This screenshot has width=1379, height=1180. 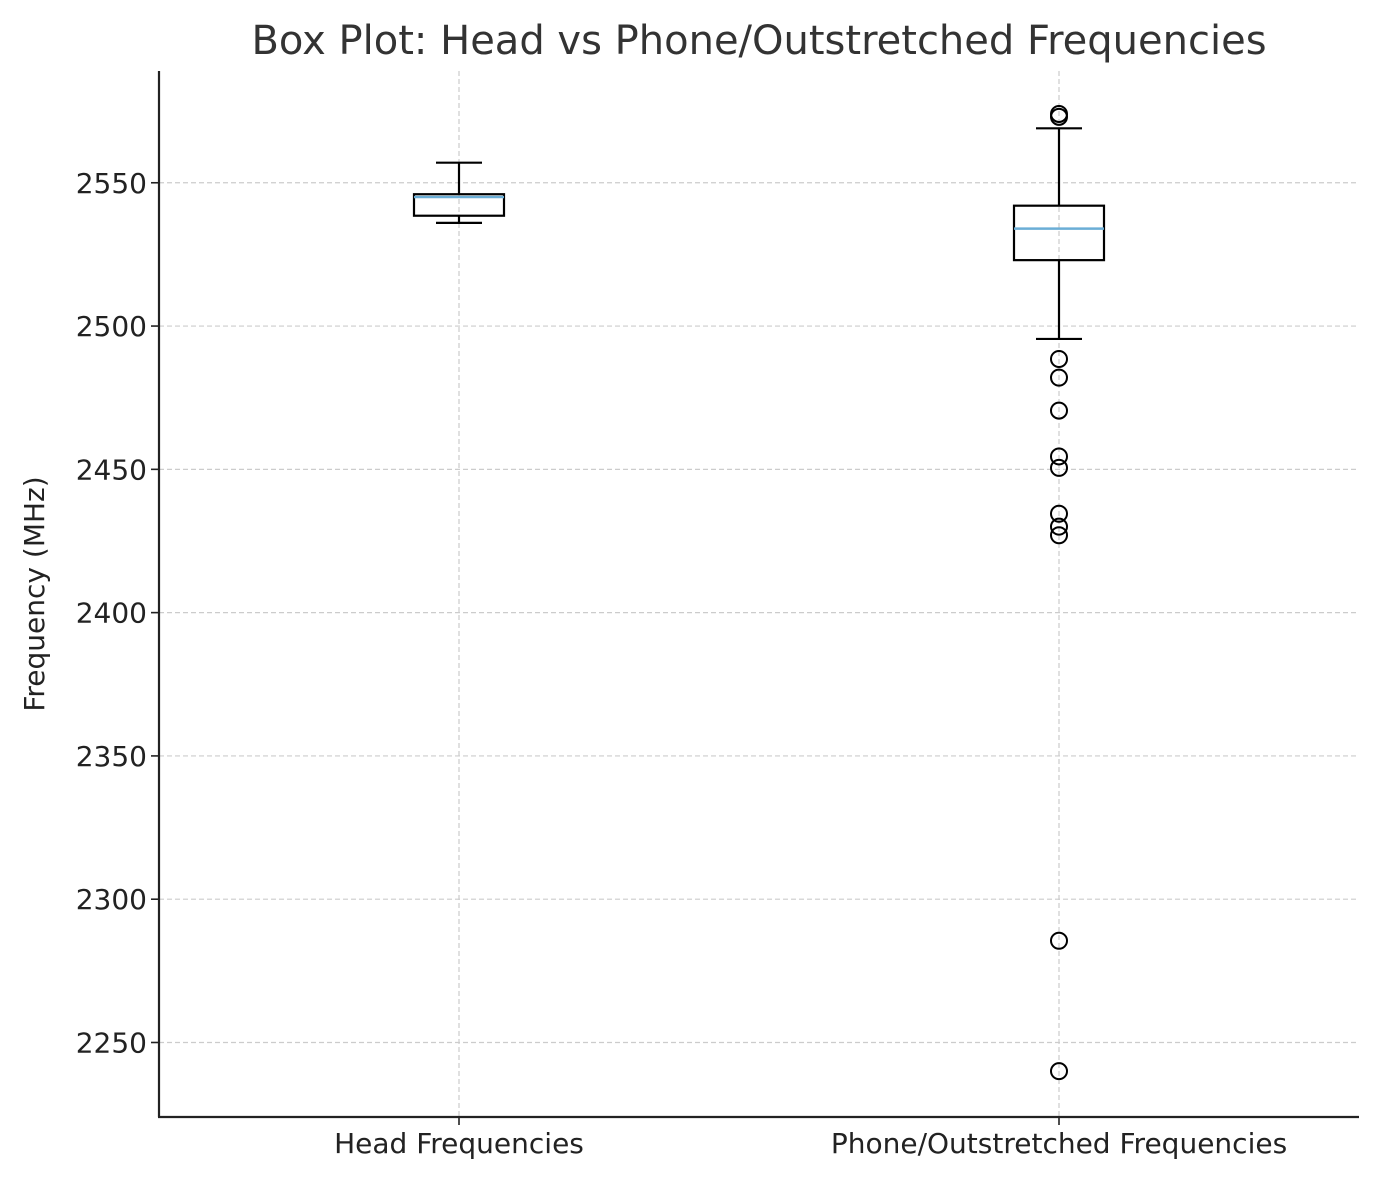 What do you see at coordinates (111, 899) in the screenshot?
I see `y-tick-label: 2300` at bounding box center [111, 899].